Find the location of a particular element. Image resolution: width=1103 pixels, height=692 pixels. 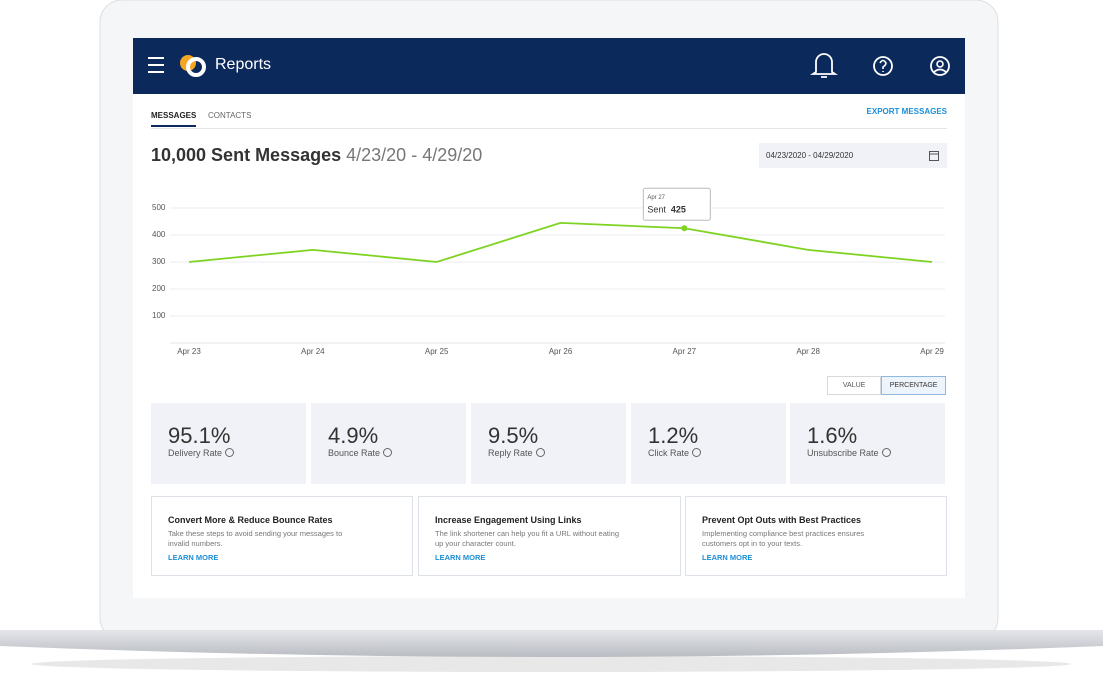

x-tick-label: Apr 26 is located at coordinates (561, 351).